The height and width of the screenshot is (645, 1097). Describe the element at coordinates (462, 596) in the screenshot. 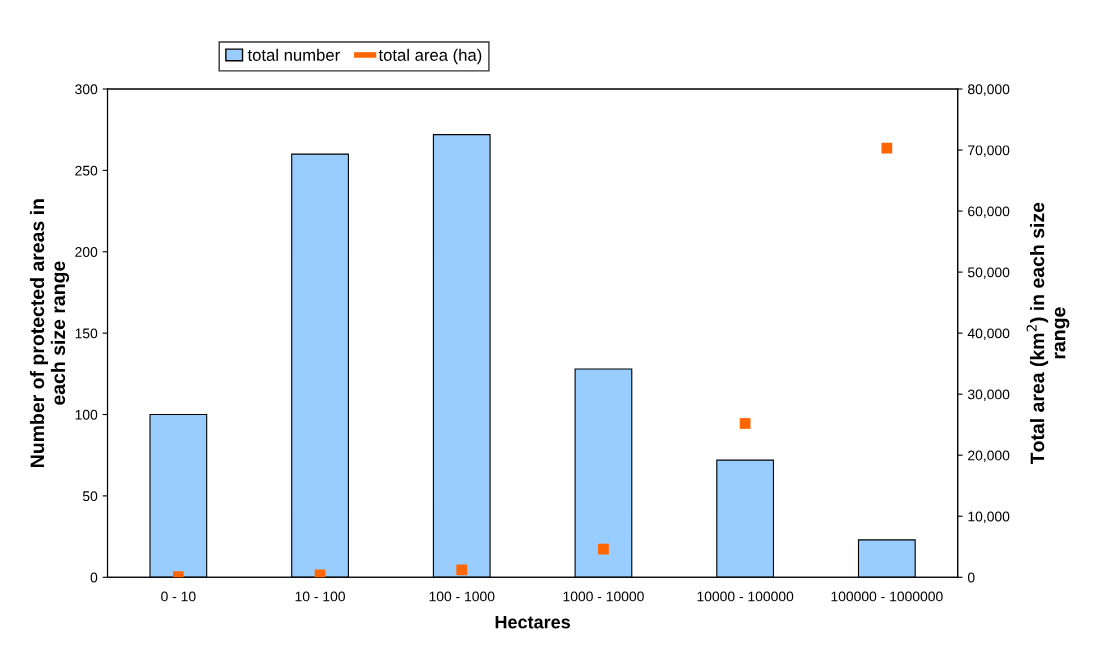

I see `x-tick-label: 100 - 1000` at that location.